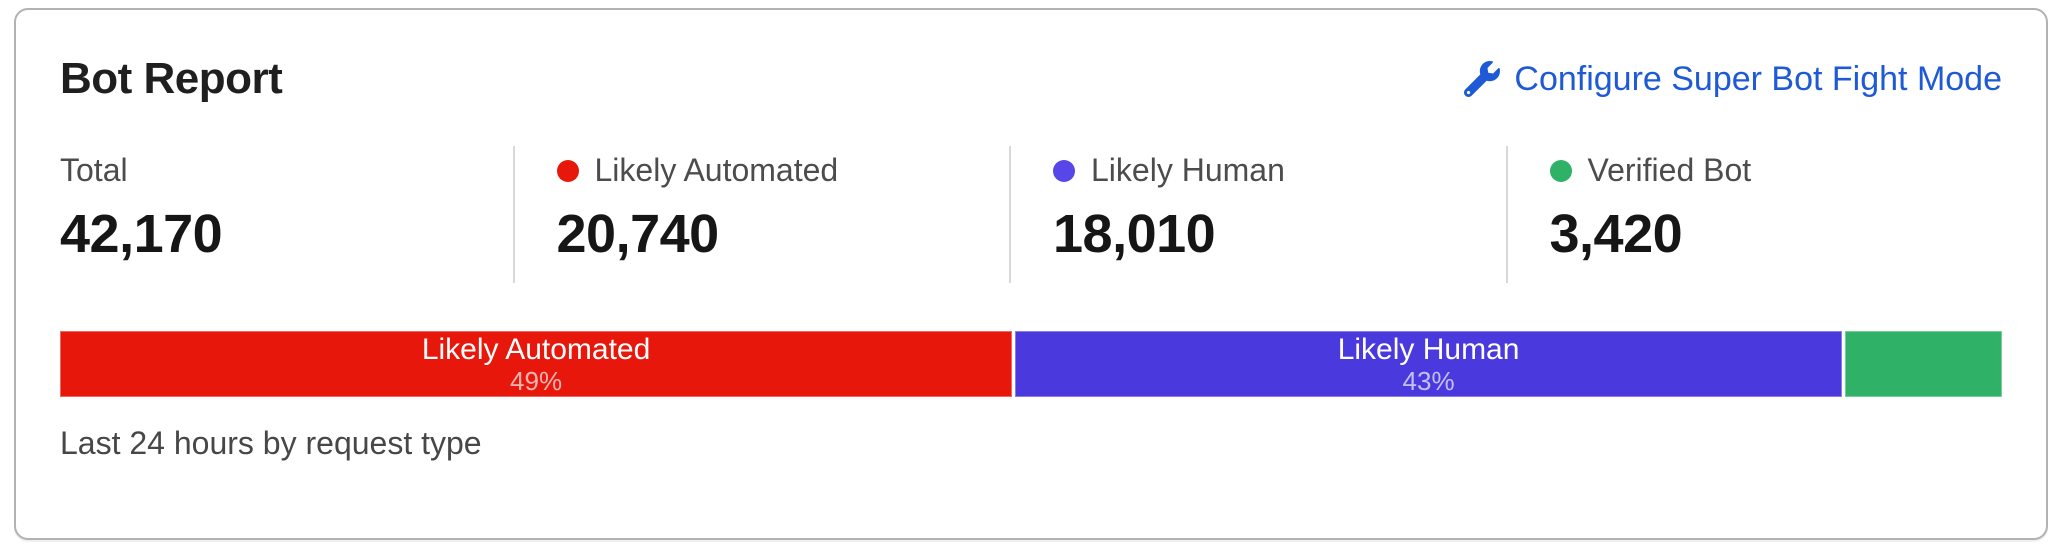  I want to click on bar-segment-likely-human: Likely Human 43%, so click(1428, 364).